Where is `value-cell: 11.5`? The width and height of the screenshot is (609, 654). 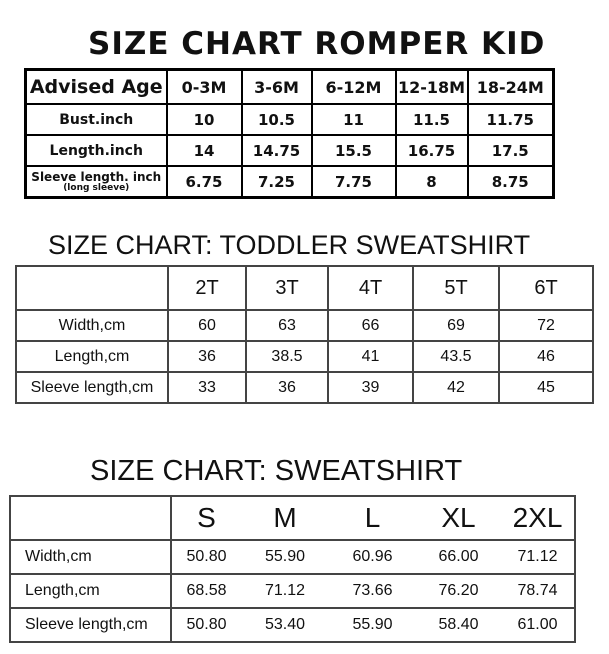
value-cell: 11.5 is located at coordinates (431, 119).